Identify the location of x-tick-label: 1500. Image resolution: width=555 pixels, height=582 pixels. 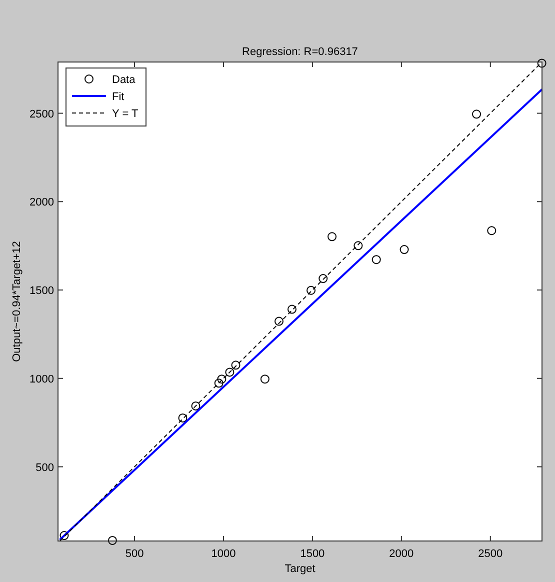
(312, 554).